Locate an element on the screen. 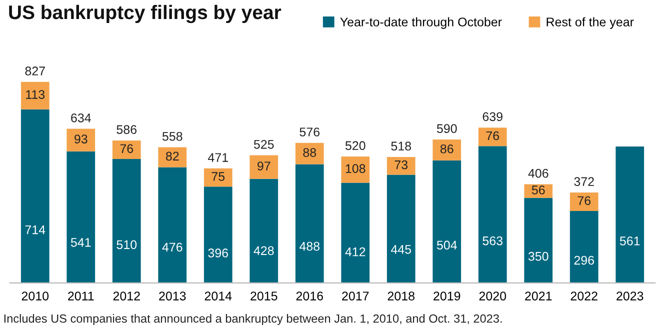 This screenshot has width=665, height=329. total-label: 639 is located at coordinates (492, 117).